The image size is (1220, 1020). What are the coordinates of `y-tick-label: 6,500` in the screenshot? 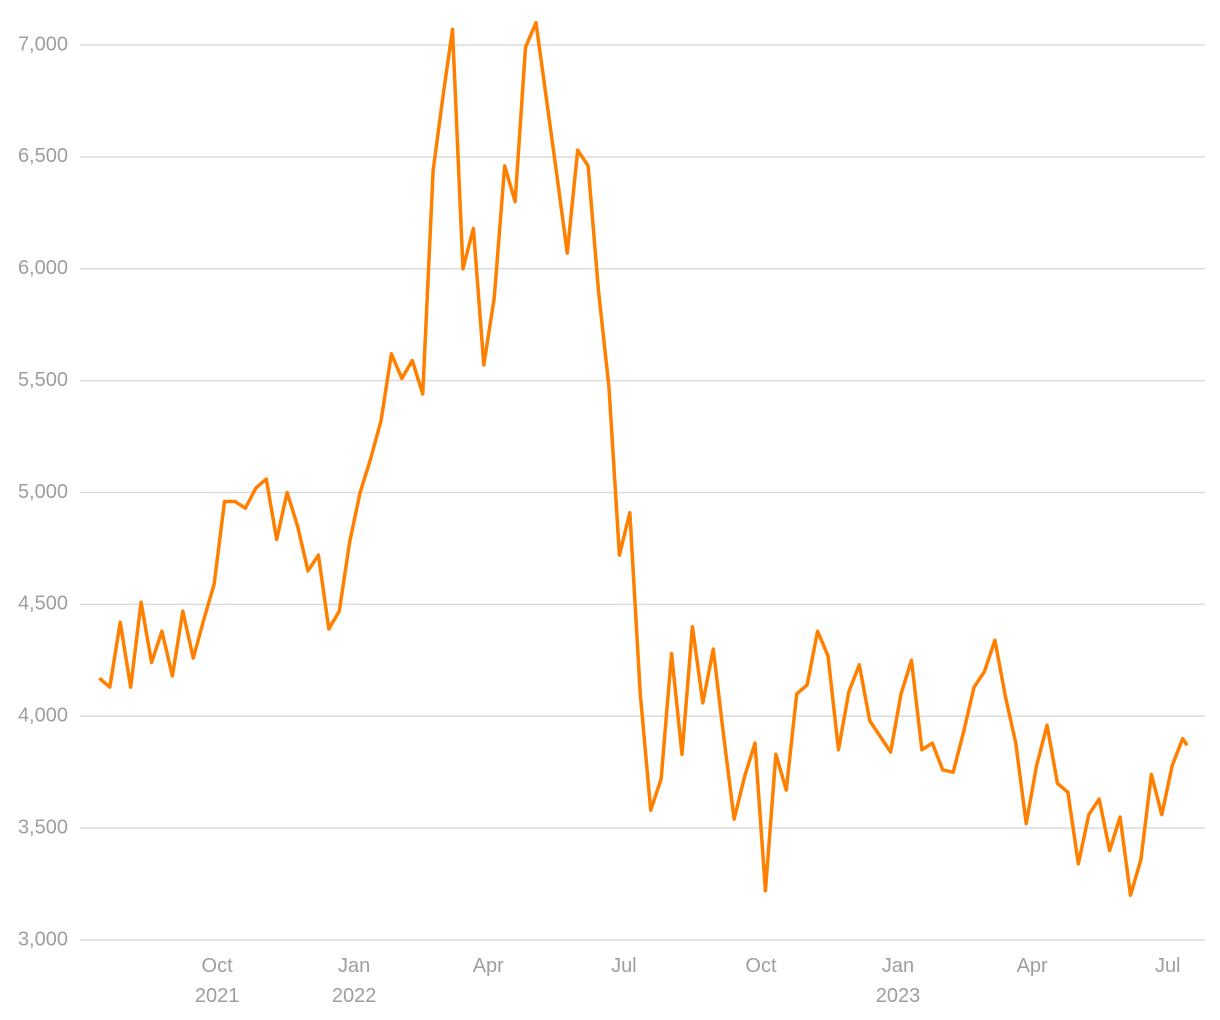 It's located at (43, 156).